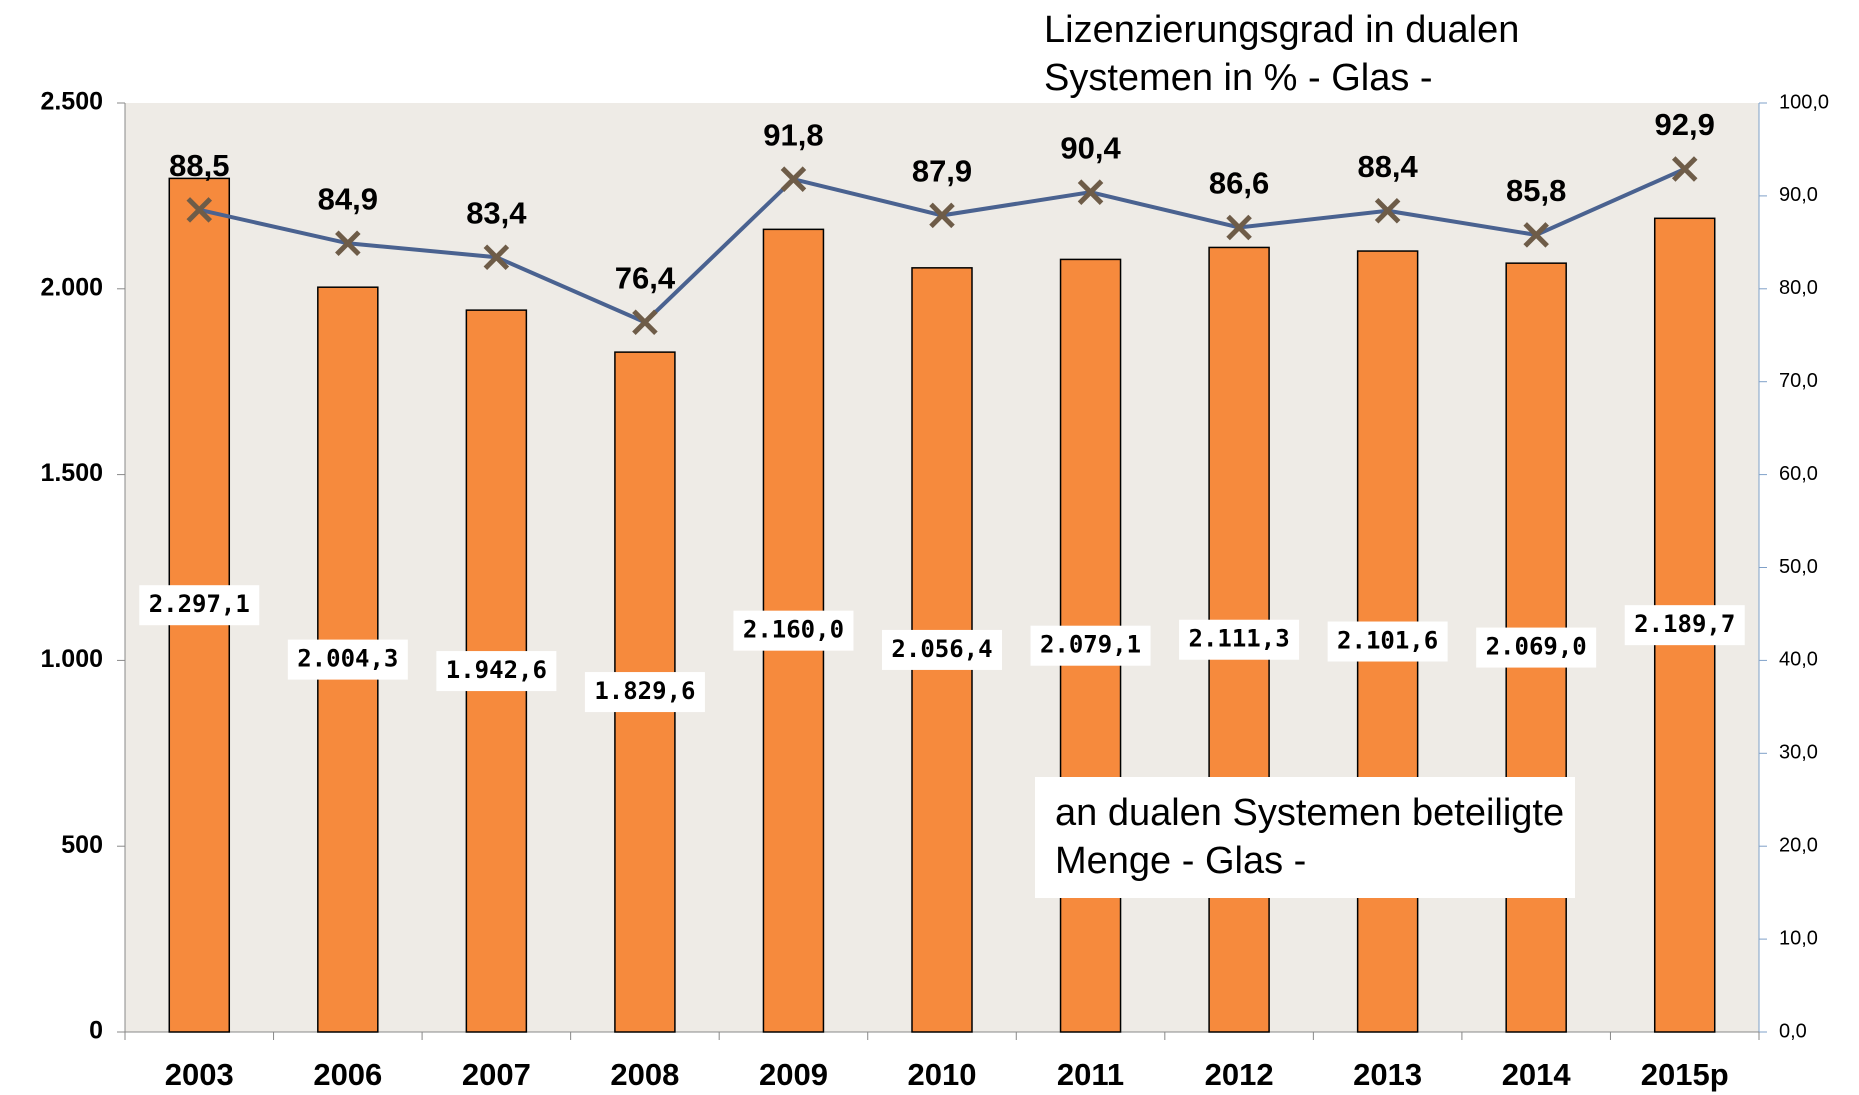 The height and width of the screenshot is (1095, 1859). Describe the element at coordinates (644, 1074) in the screenshot. I see `x-tick-label: 2008` at that location.